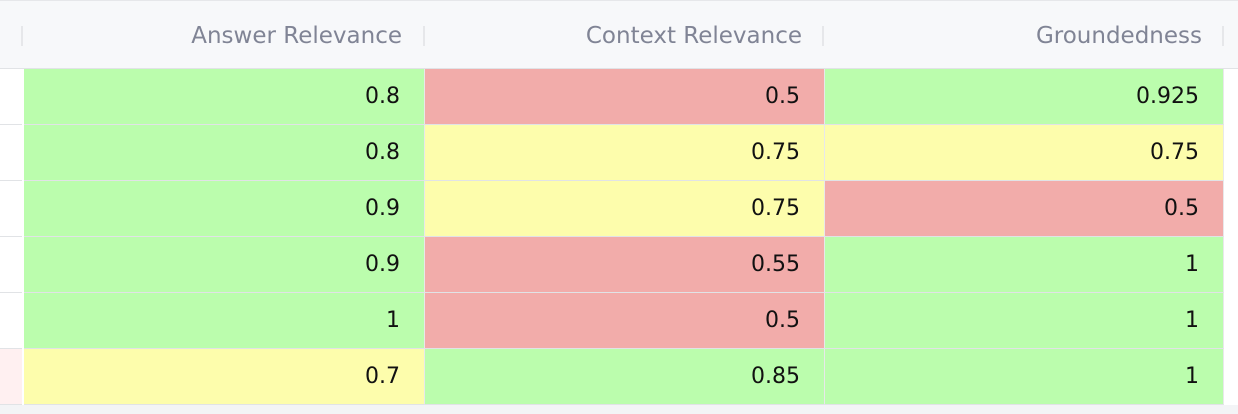  Describe the element at coordinates (625, 265) in the screenshot. I see `table-cell: 0.55` at that location.